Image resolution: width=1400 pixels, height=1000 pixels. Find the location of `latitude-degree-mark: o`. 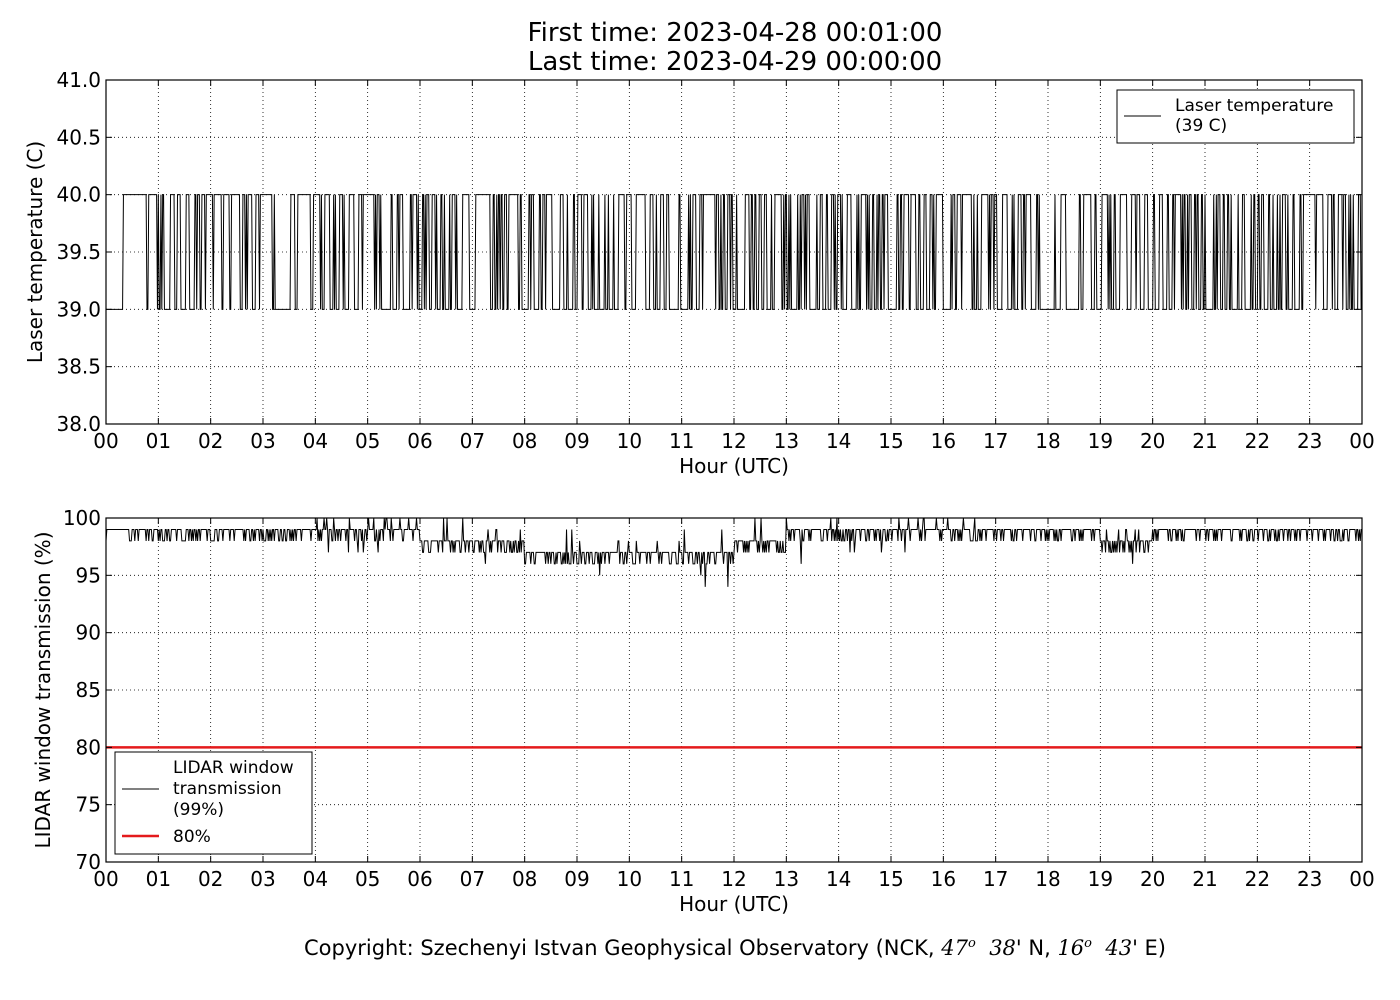

latitude-degree-mark: o is located at coordinates (972, 943).